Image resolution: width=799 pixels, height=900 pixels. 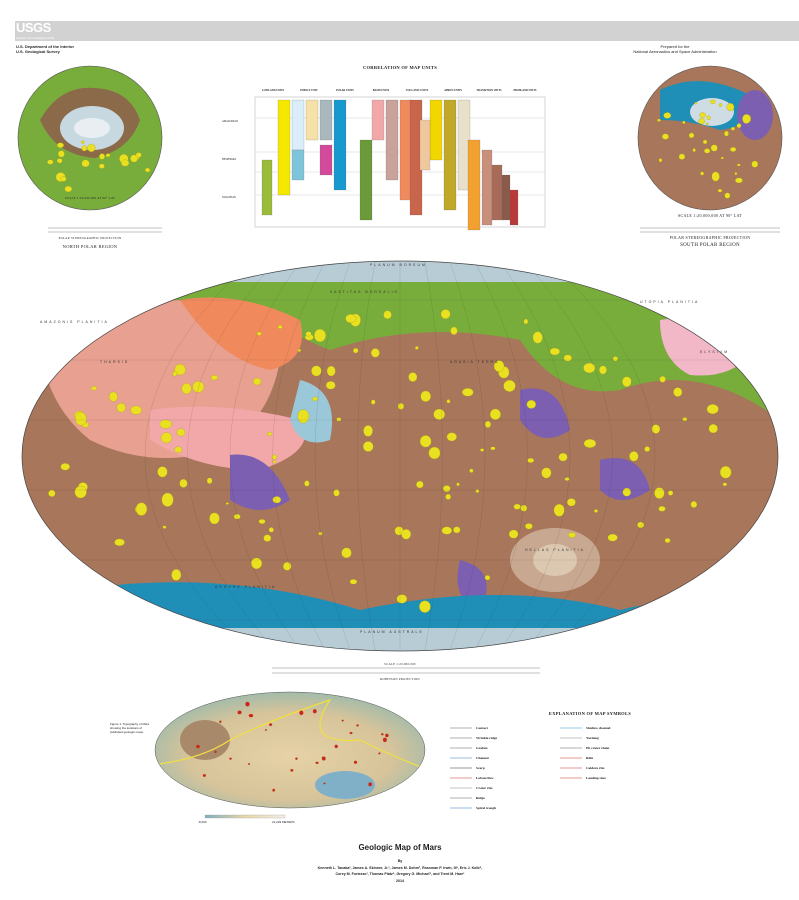 I want to click on south-polar-map, so click(x=710, y=138).